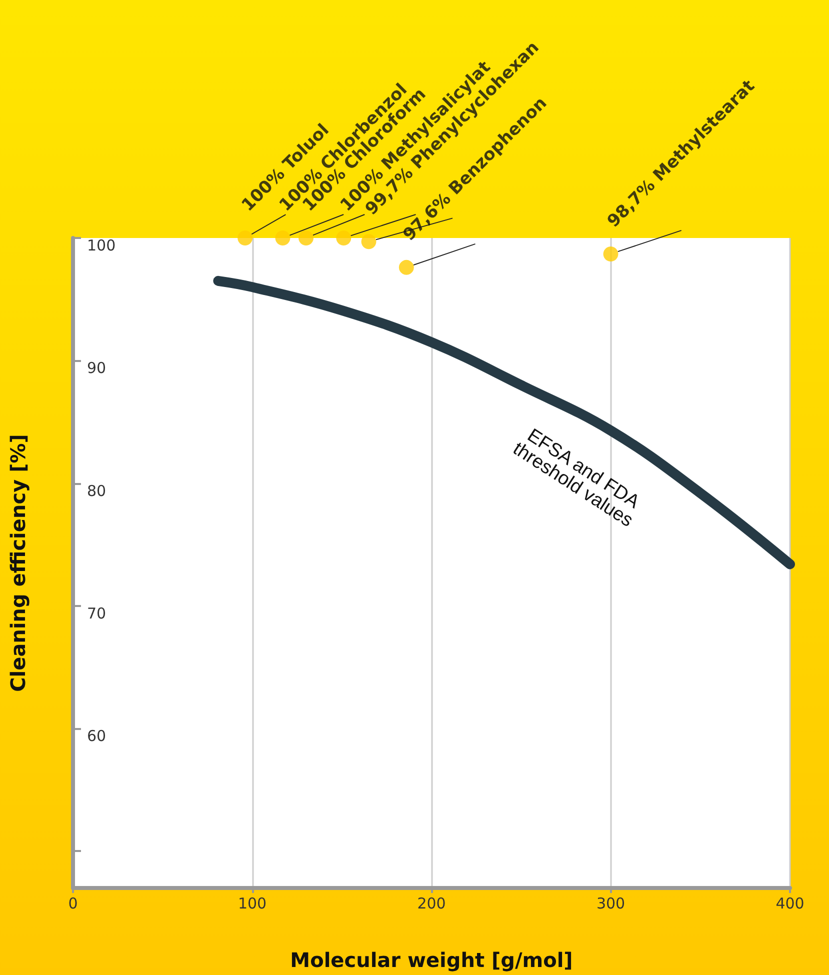 The height and width of the screenshot is (975, 829). Describe the element at coordinates (431, 903) in the screenshot. I see `x-tick-label: 200` at that location.